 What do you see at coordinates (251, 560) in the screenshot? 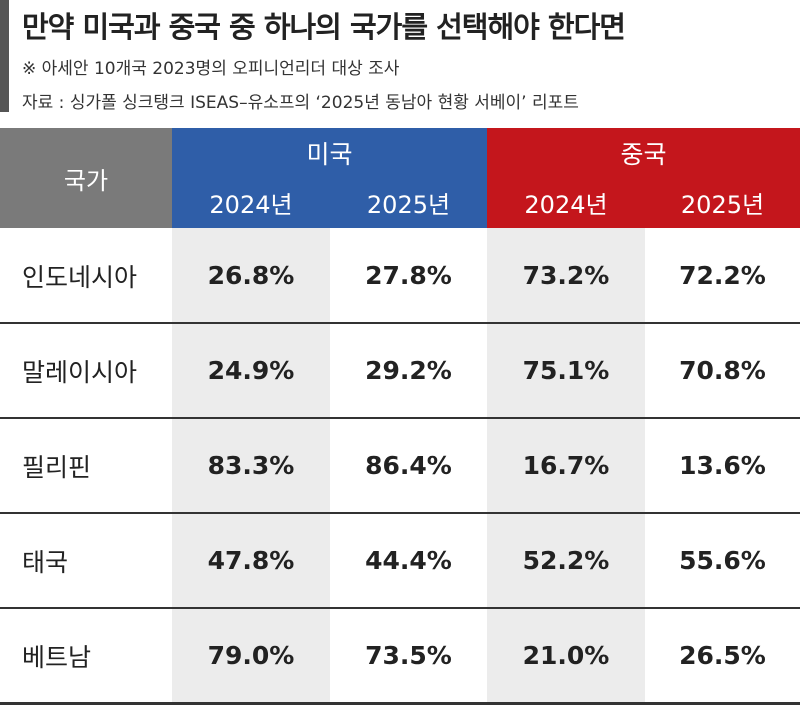
I see `percent-value: 47.8%` at bounding box center [251, 560].